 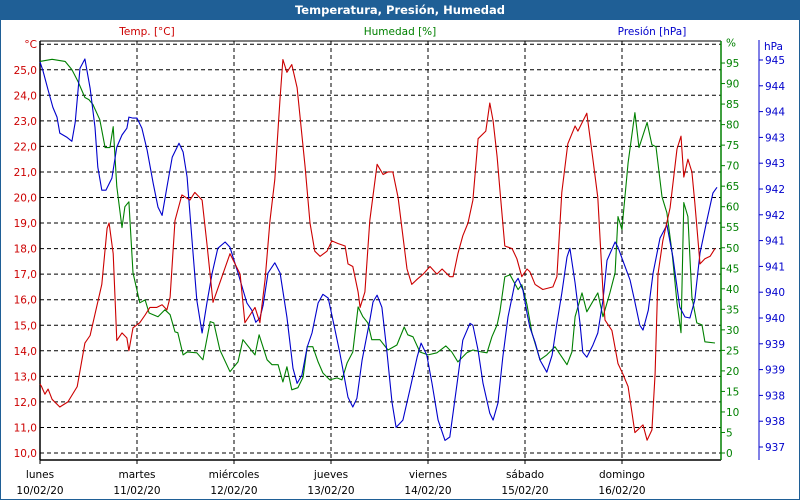 What do you see at coordinates (25, 275) in the screenshot?
I see `temp-tick-label: 17,0` at bounding box center [25, 275].